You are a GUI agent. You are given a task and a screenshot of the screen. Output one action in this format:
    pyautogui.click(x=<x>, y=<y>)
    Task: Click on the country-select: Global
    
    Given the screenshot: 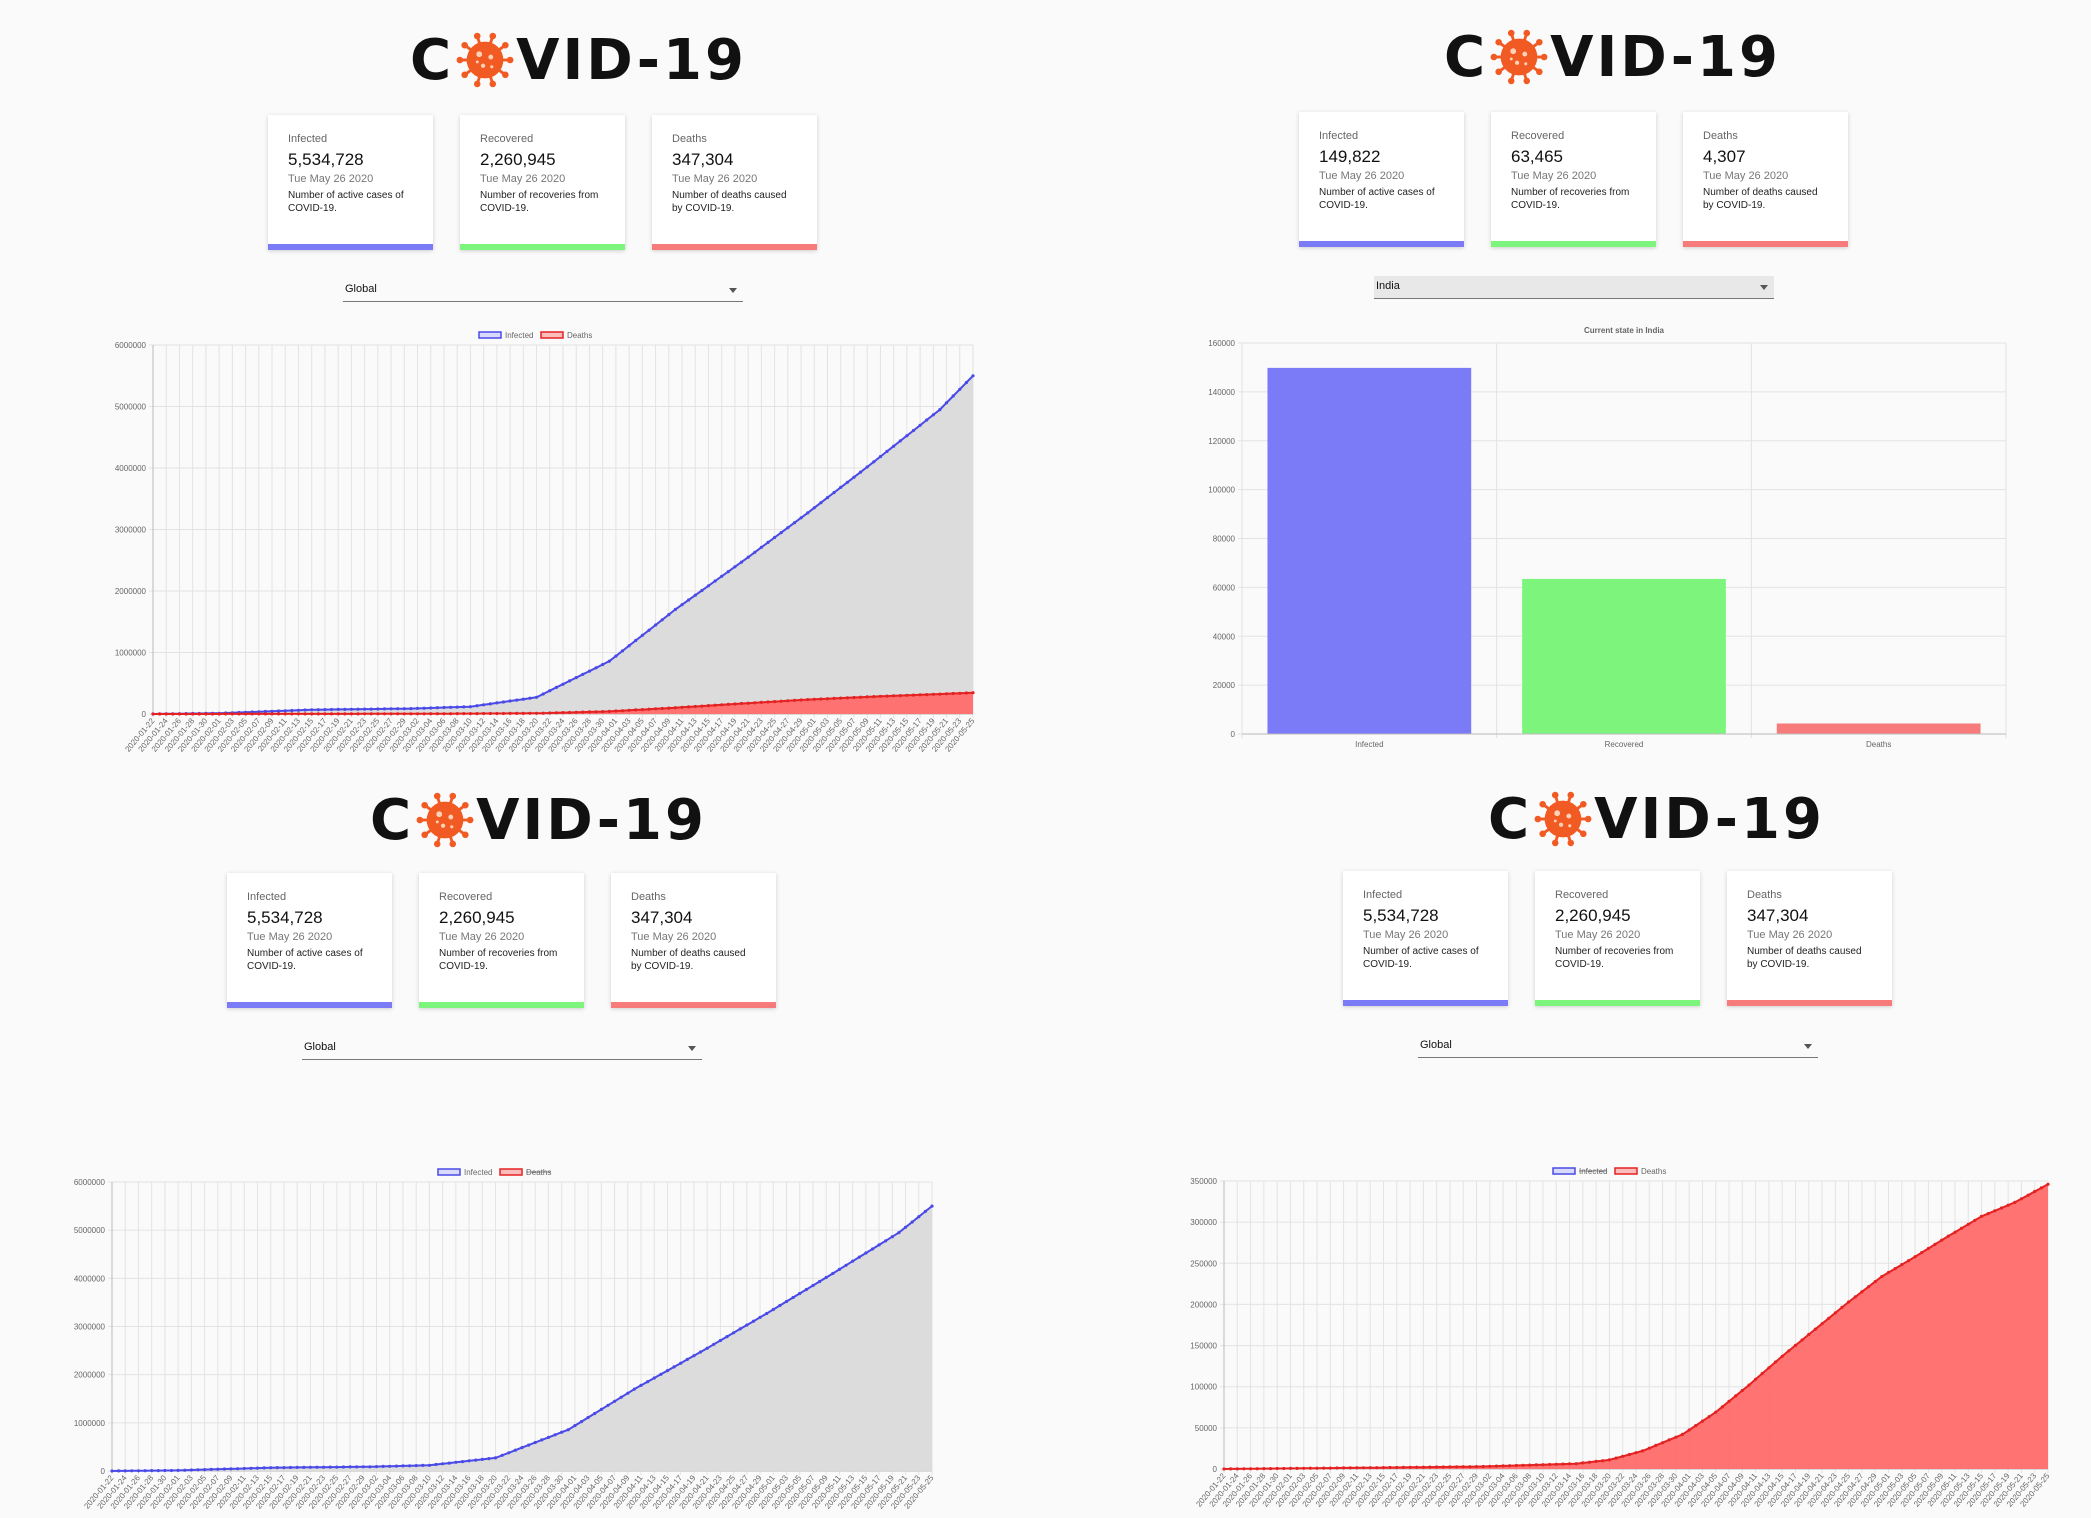 What is the action you would take?
    pyautogui.click(x=543, y=290)
    